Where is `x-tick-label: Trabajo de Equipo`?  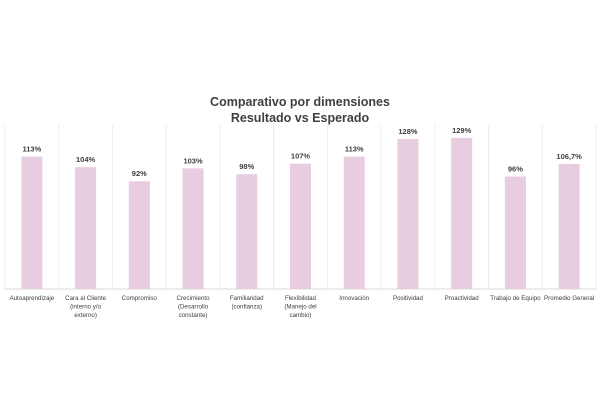 x-tick-label: Trabajo de Equipo is located at coordinates (515, 298).